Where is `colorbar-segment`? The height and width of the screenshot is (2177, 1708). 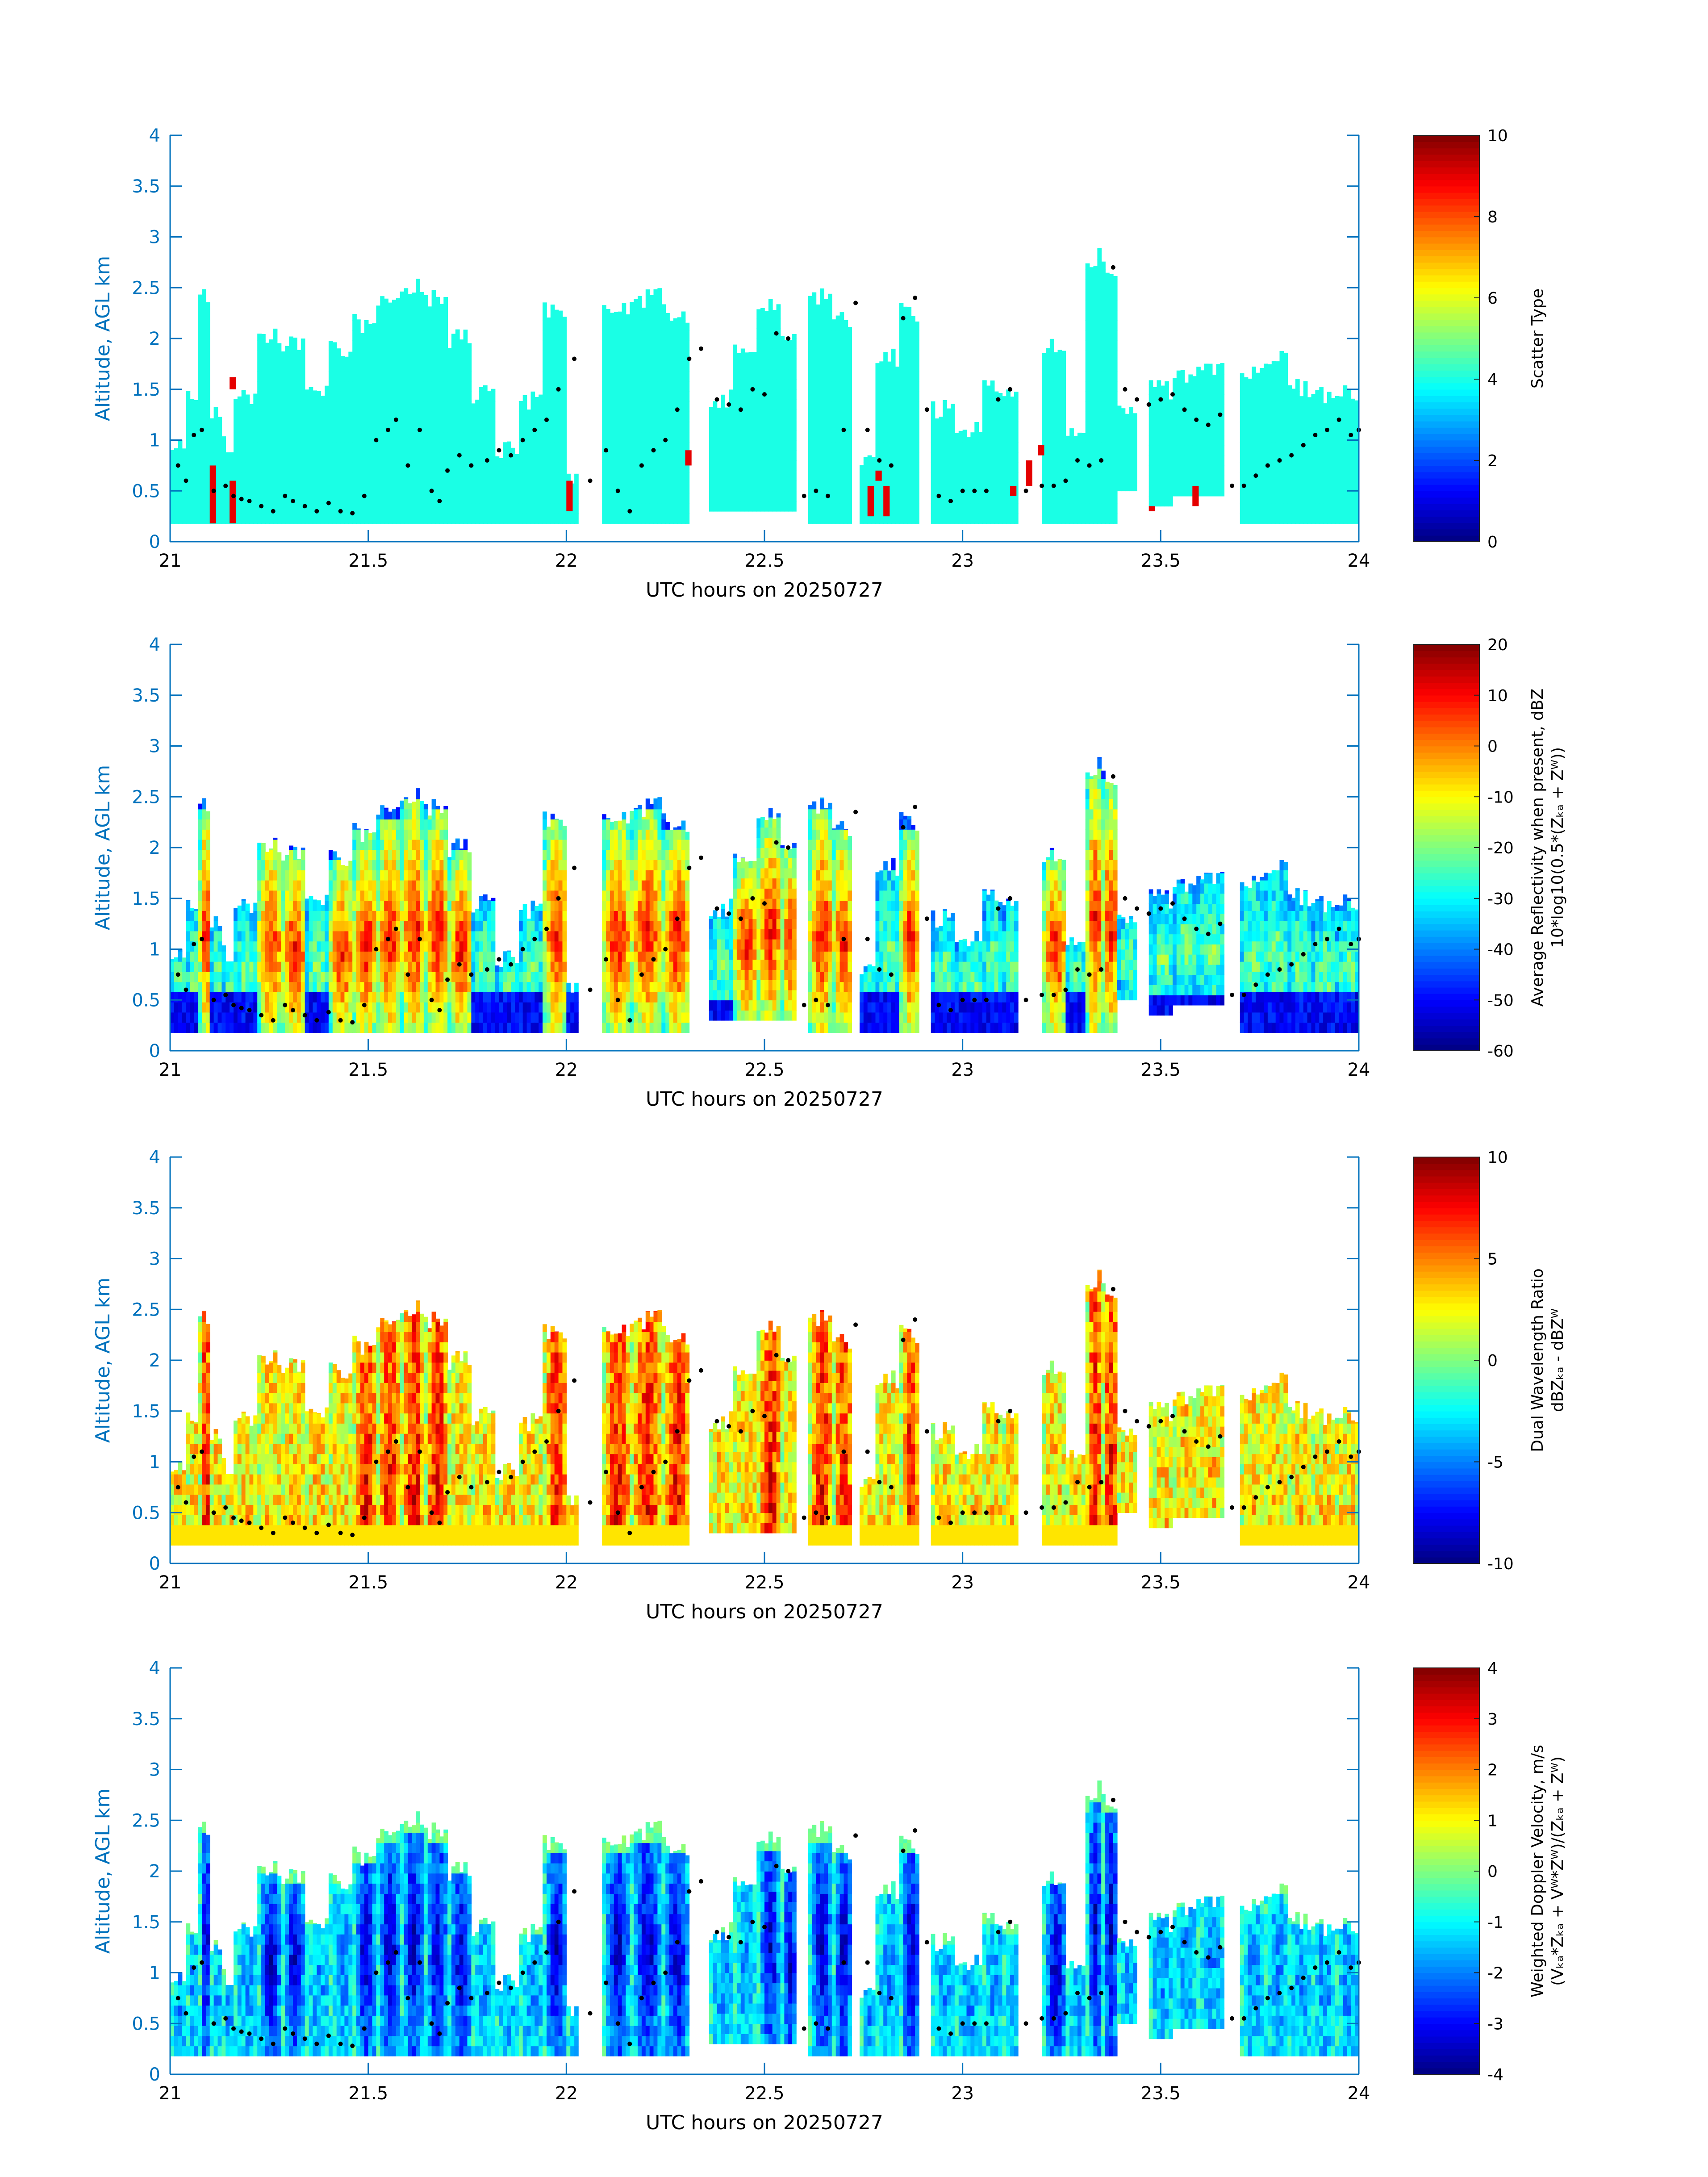
colorbar-segment is located at coordinates (1446, 500).